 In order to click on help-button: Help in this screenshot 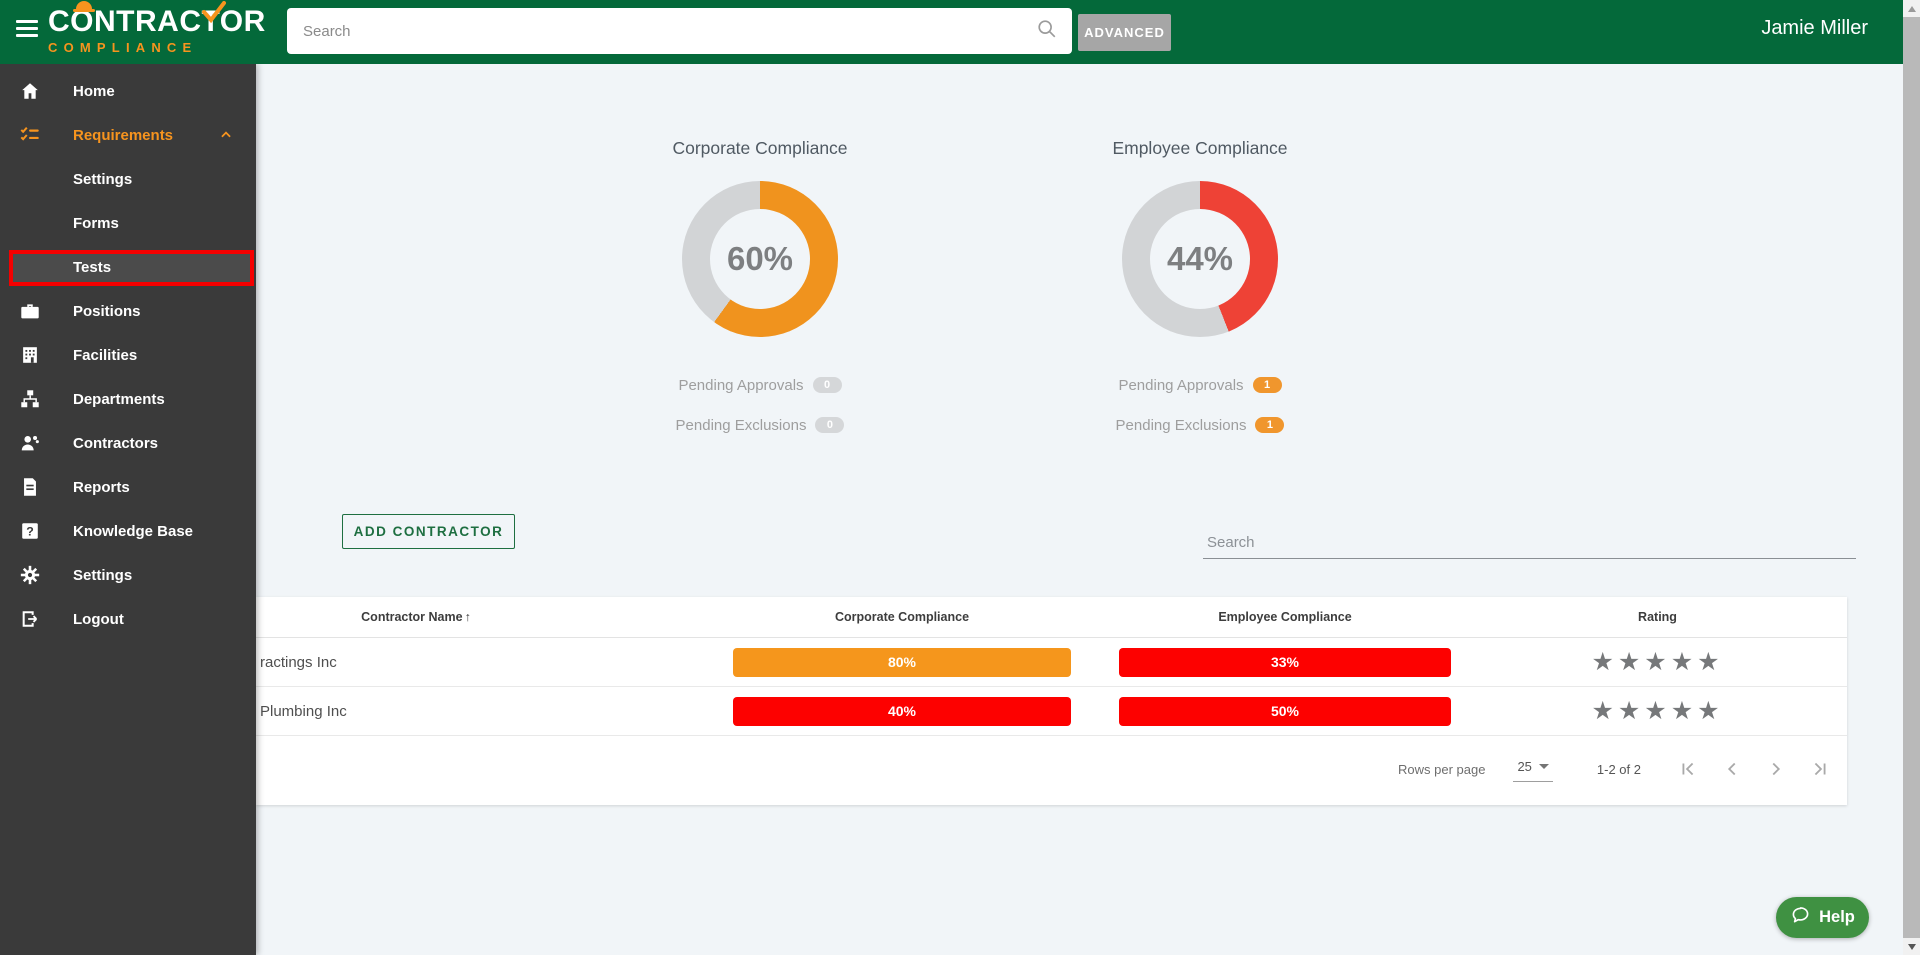, I will do `click(1822, 917)`.